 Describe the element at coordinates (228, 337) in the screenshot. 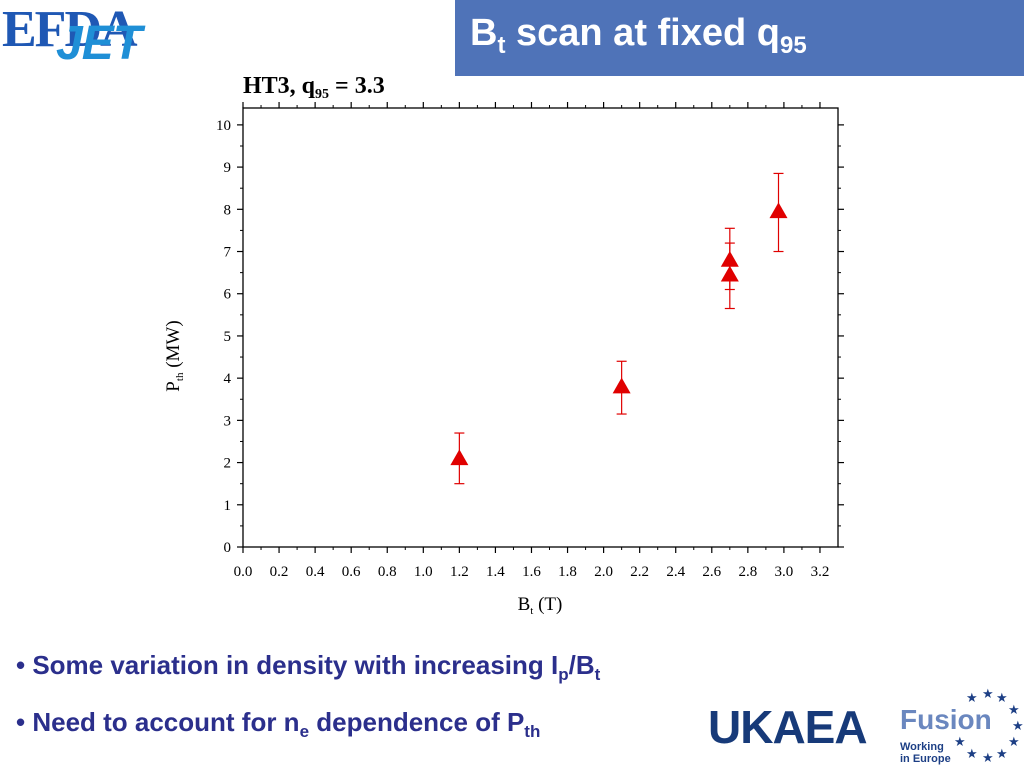

I see `y-tick-label: 5` at that location.